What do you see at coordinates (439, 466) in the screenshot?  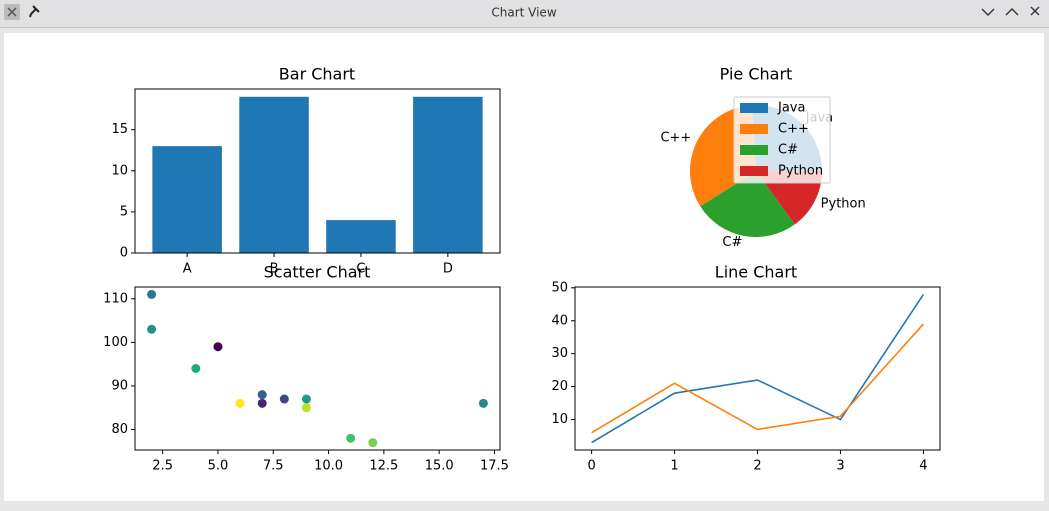 I see `x-tick-label: 15.0` at bounding box center [439, 466].